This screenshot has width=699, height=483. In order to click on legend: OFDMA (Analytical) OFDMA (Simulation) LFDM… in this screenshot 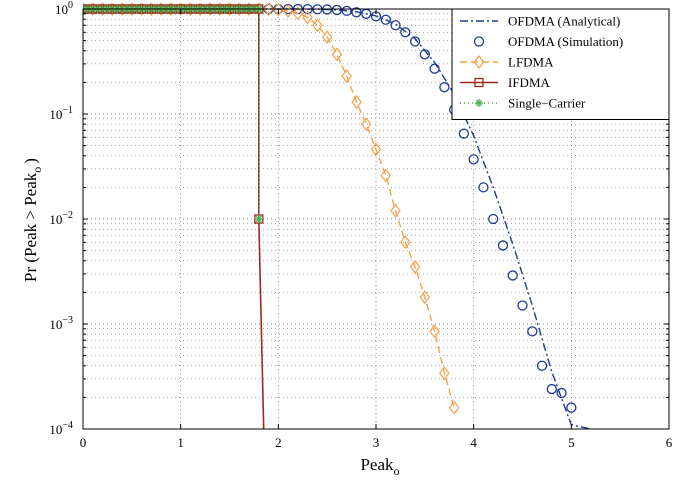, I will do `click(560, 64)`.